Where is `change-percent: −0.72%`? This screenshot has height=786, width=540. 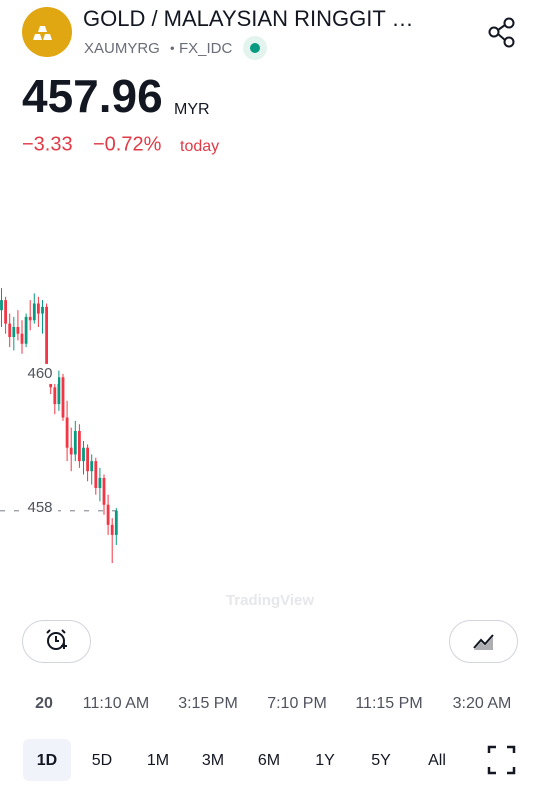
change-percent: −0.72% is located at coordinates (127, 144).